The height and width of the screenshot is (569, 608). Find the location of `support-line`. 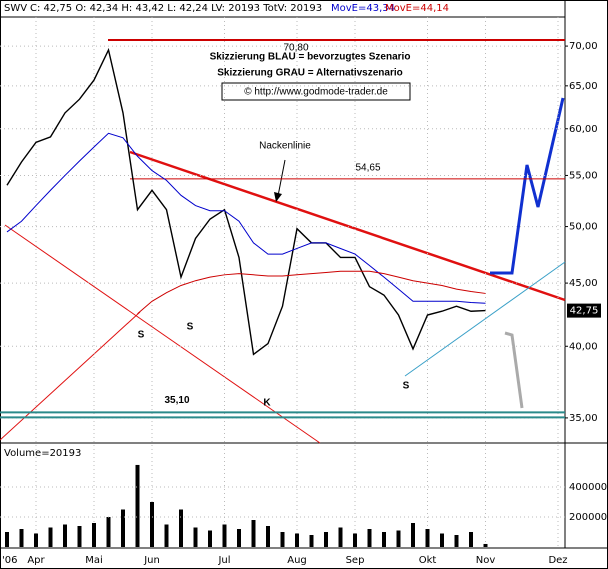

support-line is located at coordinates (485, 319).